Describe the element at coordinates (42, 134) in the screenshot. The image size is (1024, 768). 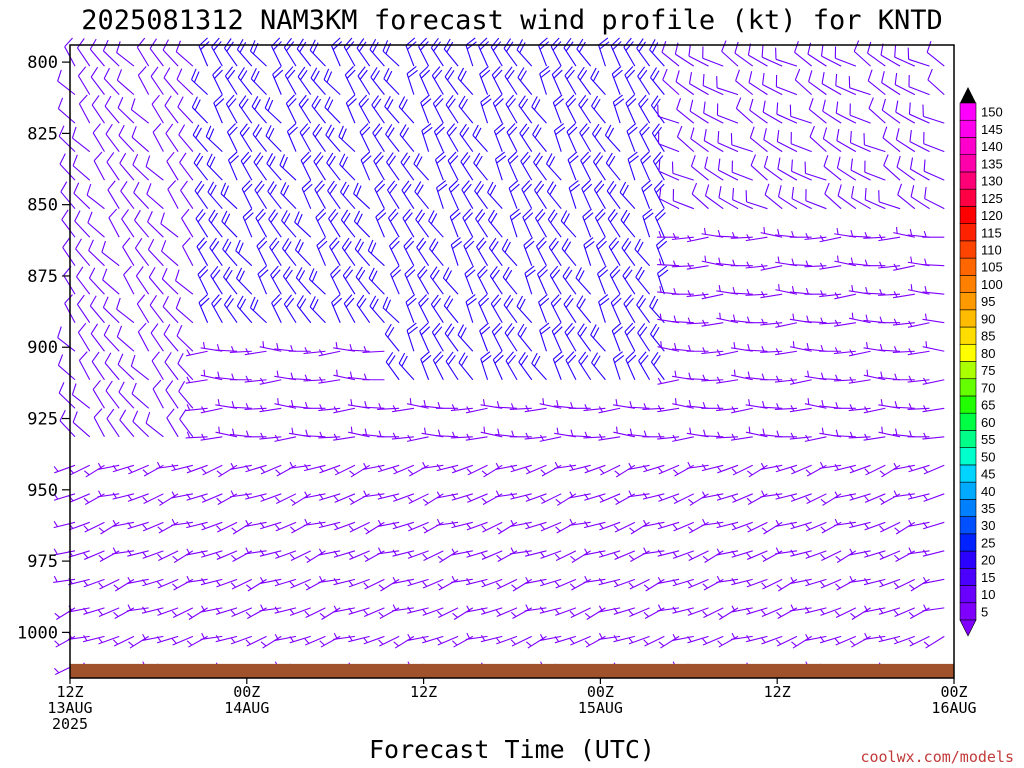
I see `y-tick-label: 825` at that location.